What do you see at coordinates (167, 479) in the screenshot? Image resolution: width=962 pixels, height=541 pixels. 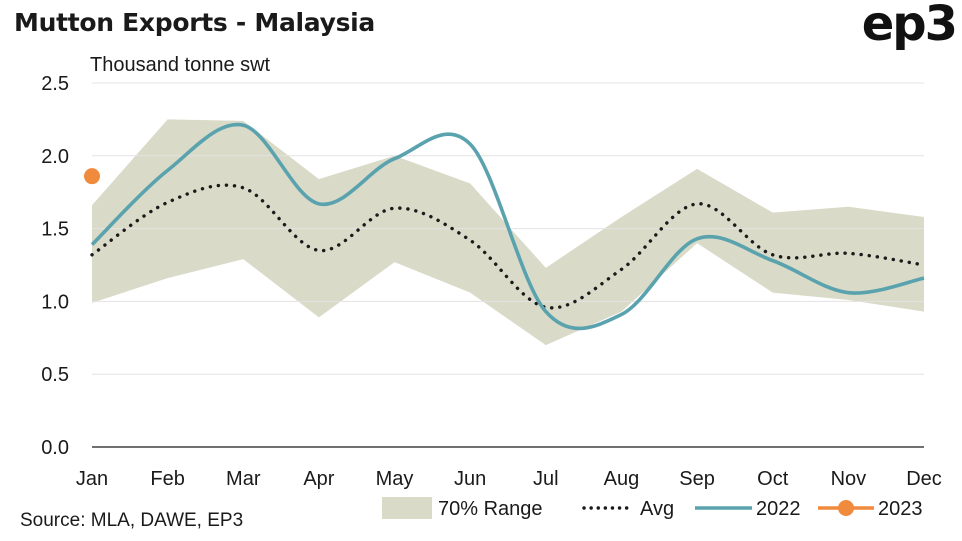 I see `x-tick-label: Feb` at bounding box center [167, 479].